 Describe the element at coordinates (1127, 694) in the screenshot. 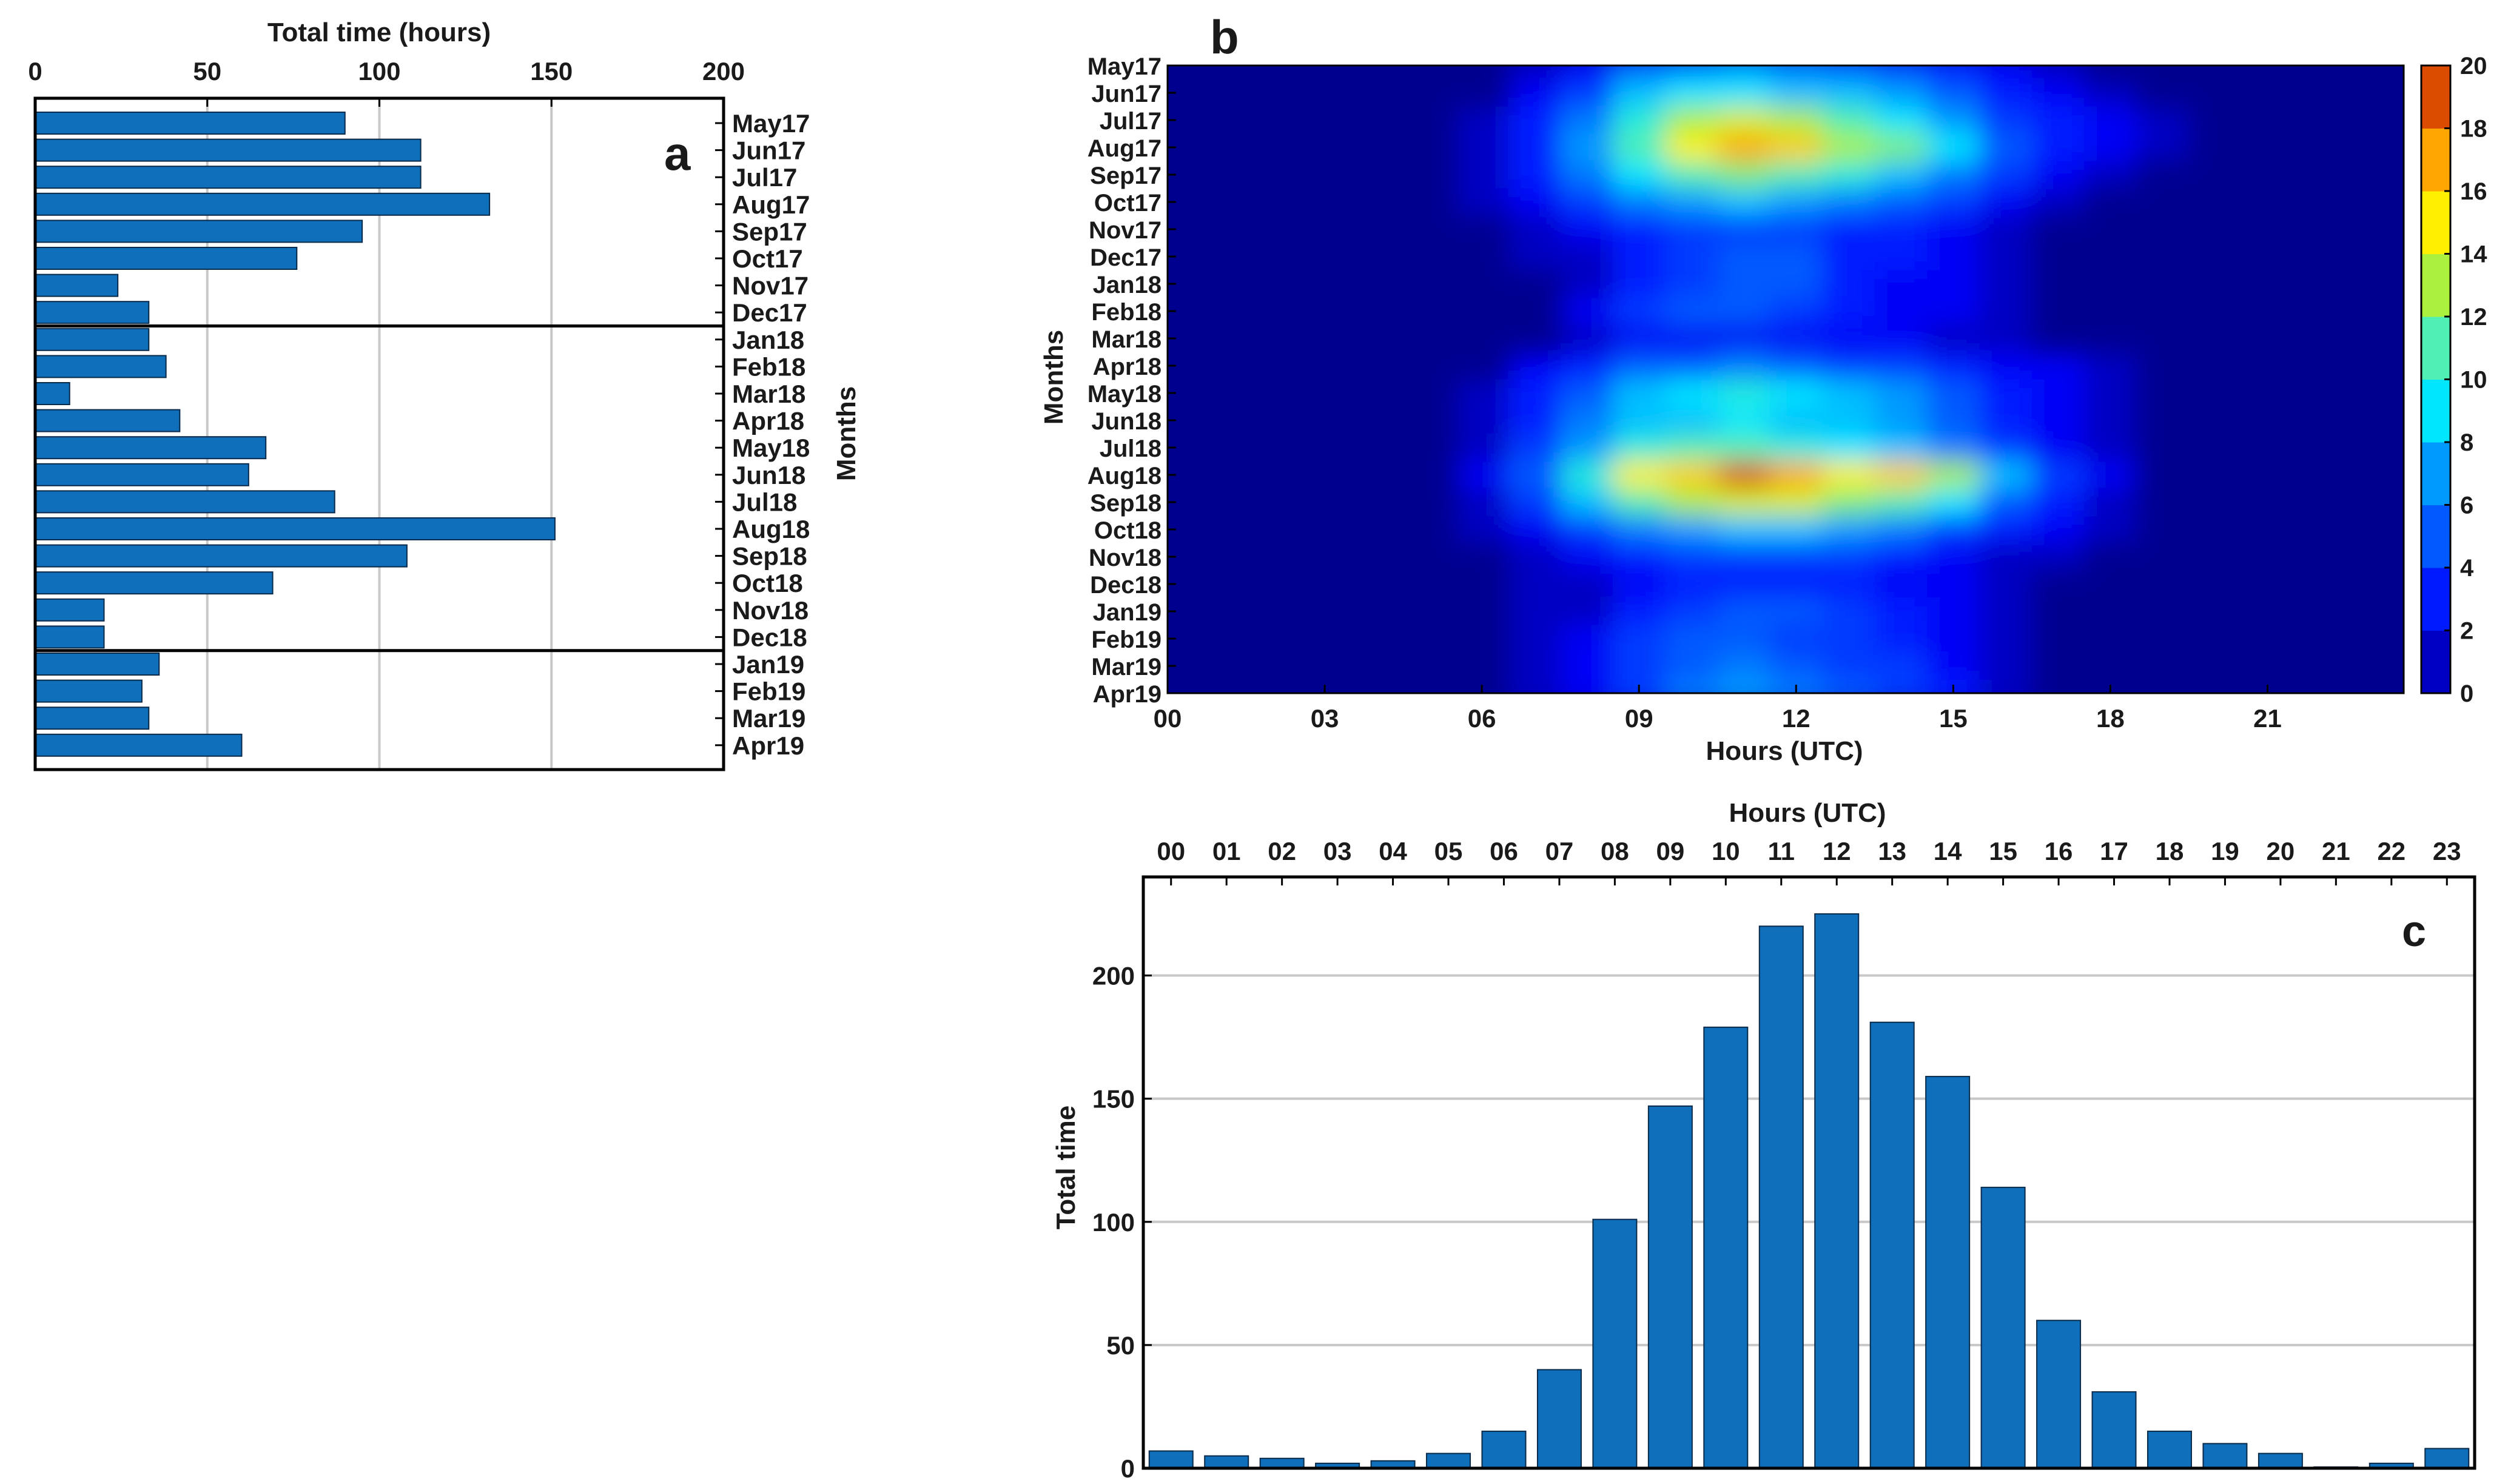

I see `panel-b-y-tick-label: Apr19` at that location.